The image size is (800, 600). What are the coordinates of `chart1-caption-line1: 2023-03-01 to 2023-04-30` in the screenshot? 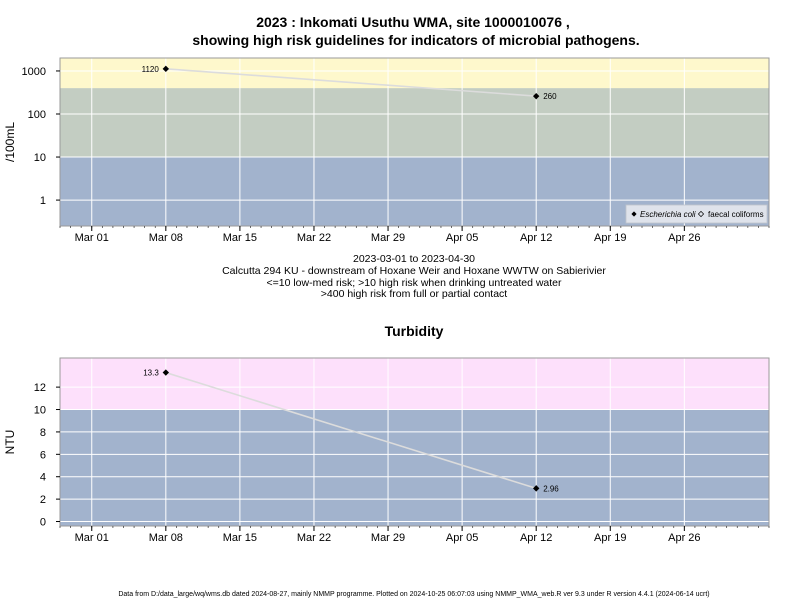 It's located at (414, 259).